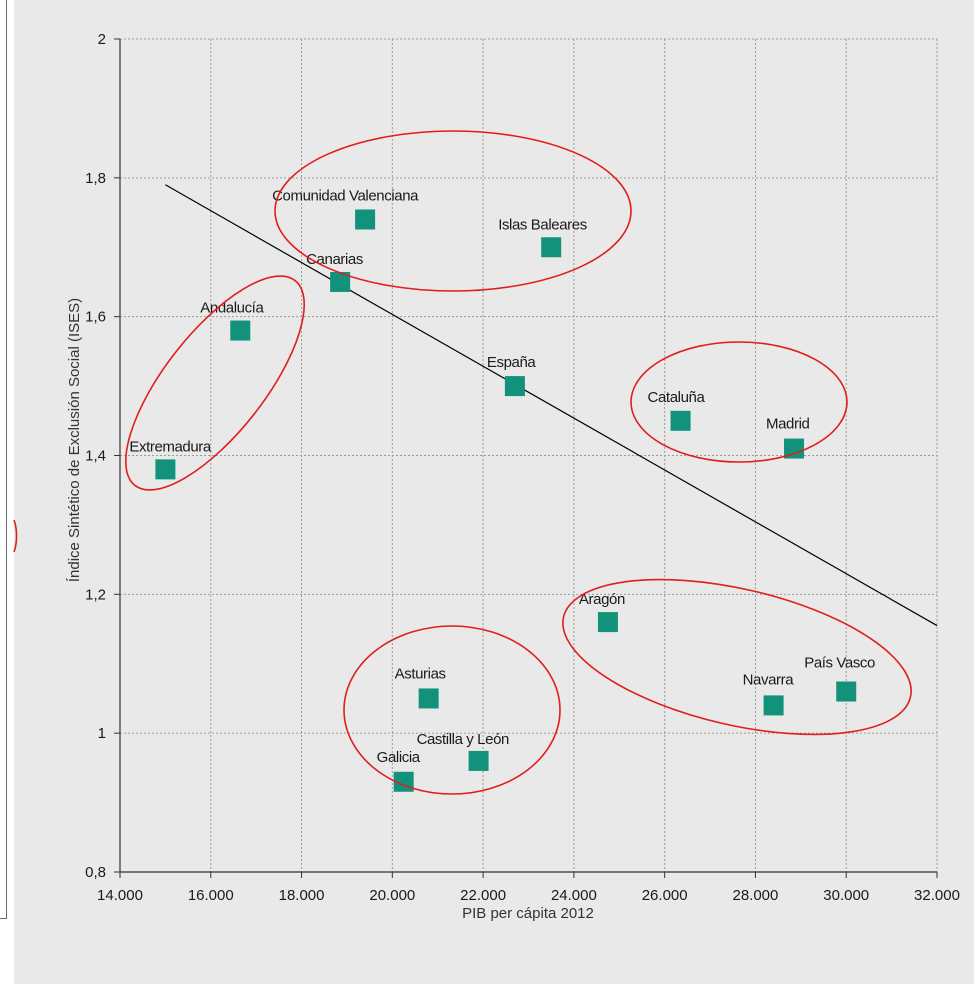 Image resolution: width=974 pixels, height=984 pixels. Describe the element at coordinates (602, 599) in the screenshot. I see `point-label-aragon: Aragón` at that location.